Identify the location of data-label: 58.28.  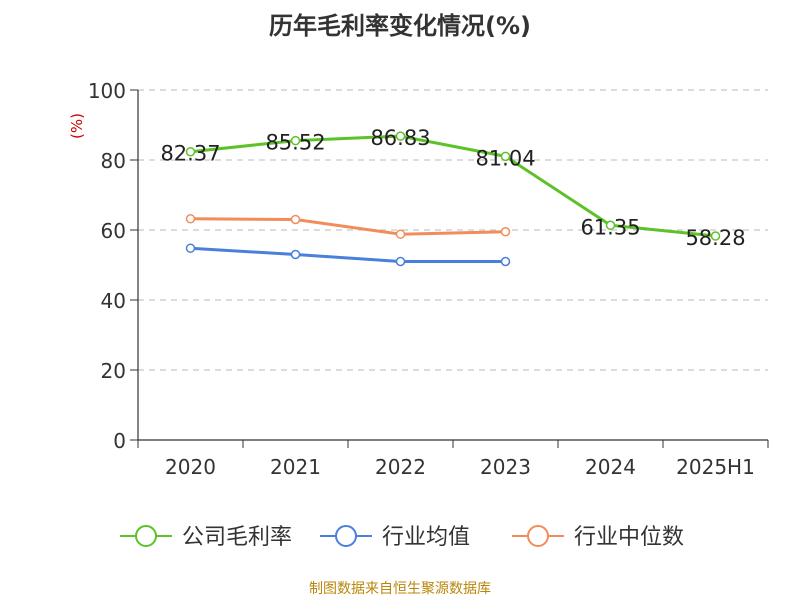
(715, 238).